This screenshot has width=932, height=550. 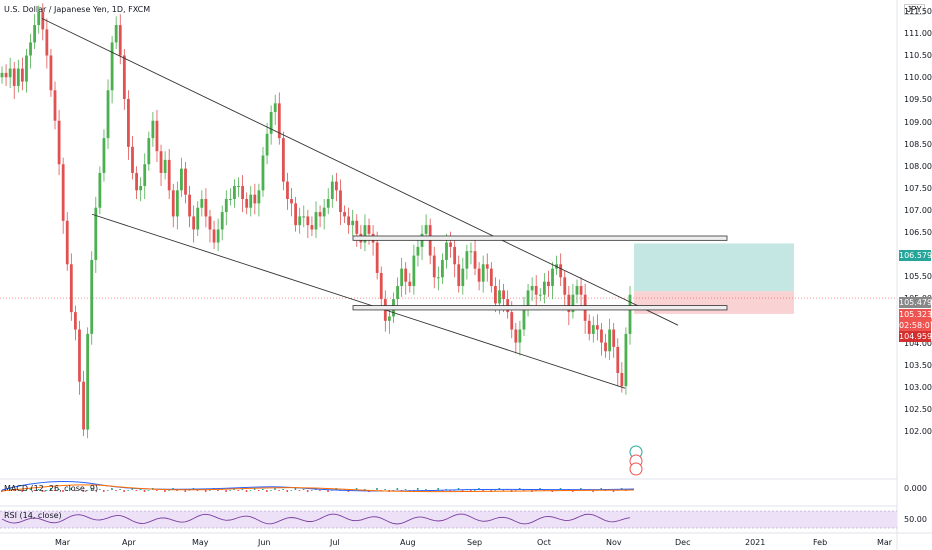 What do you see at coordinates (918, 387) in the screenshot?
I see `price-axis-tick: 103.000` at bounding box center [918, 387].